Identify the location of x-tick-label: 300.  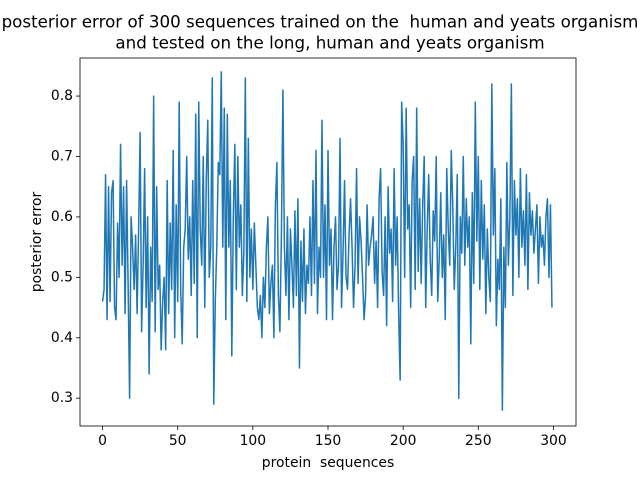
(553, 441).